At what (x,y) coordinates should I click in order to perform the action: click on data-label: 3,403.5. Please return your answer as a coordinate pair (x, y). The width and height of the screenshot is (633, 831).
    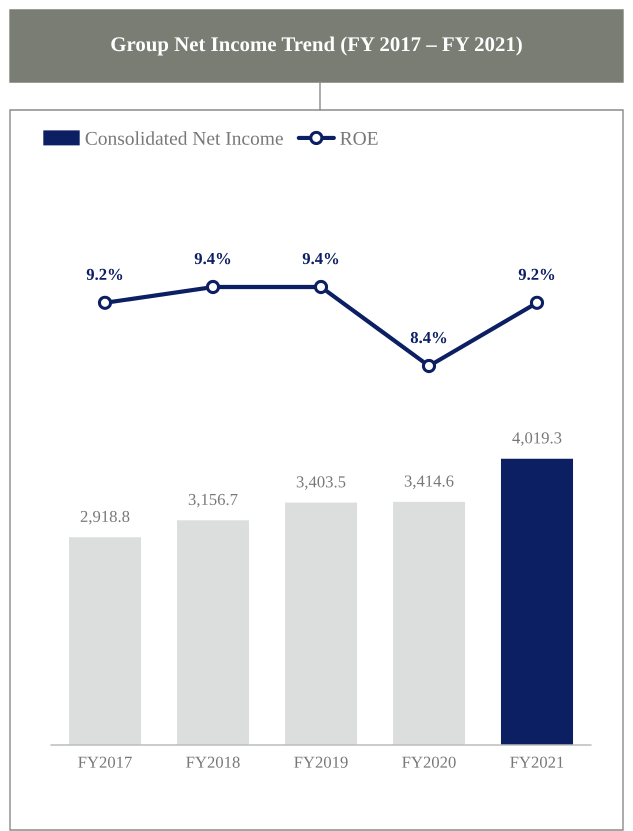
    Looking at the image, I should click on (321, 483).